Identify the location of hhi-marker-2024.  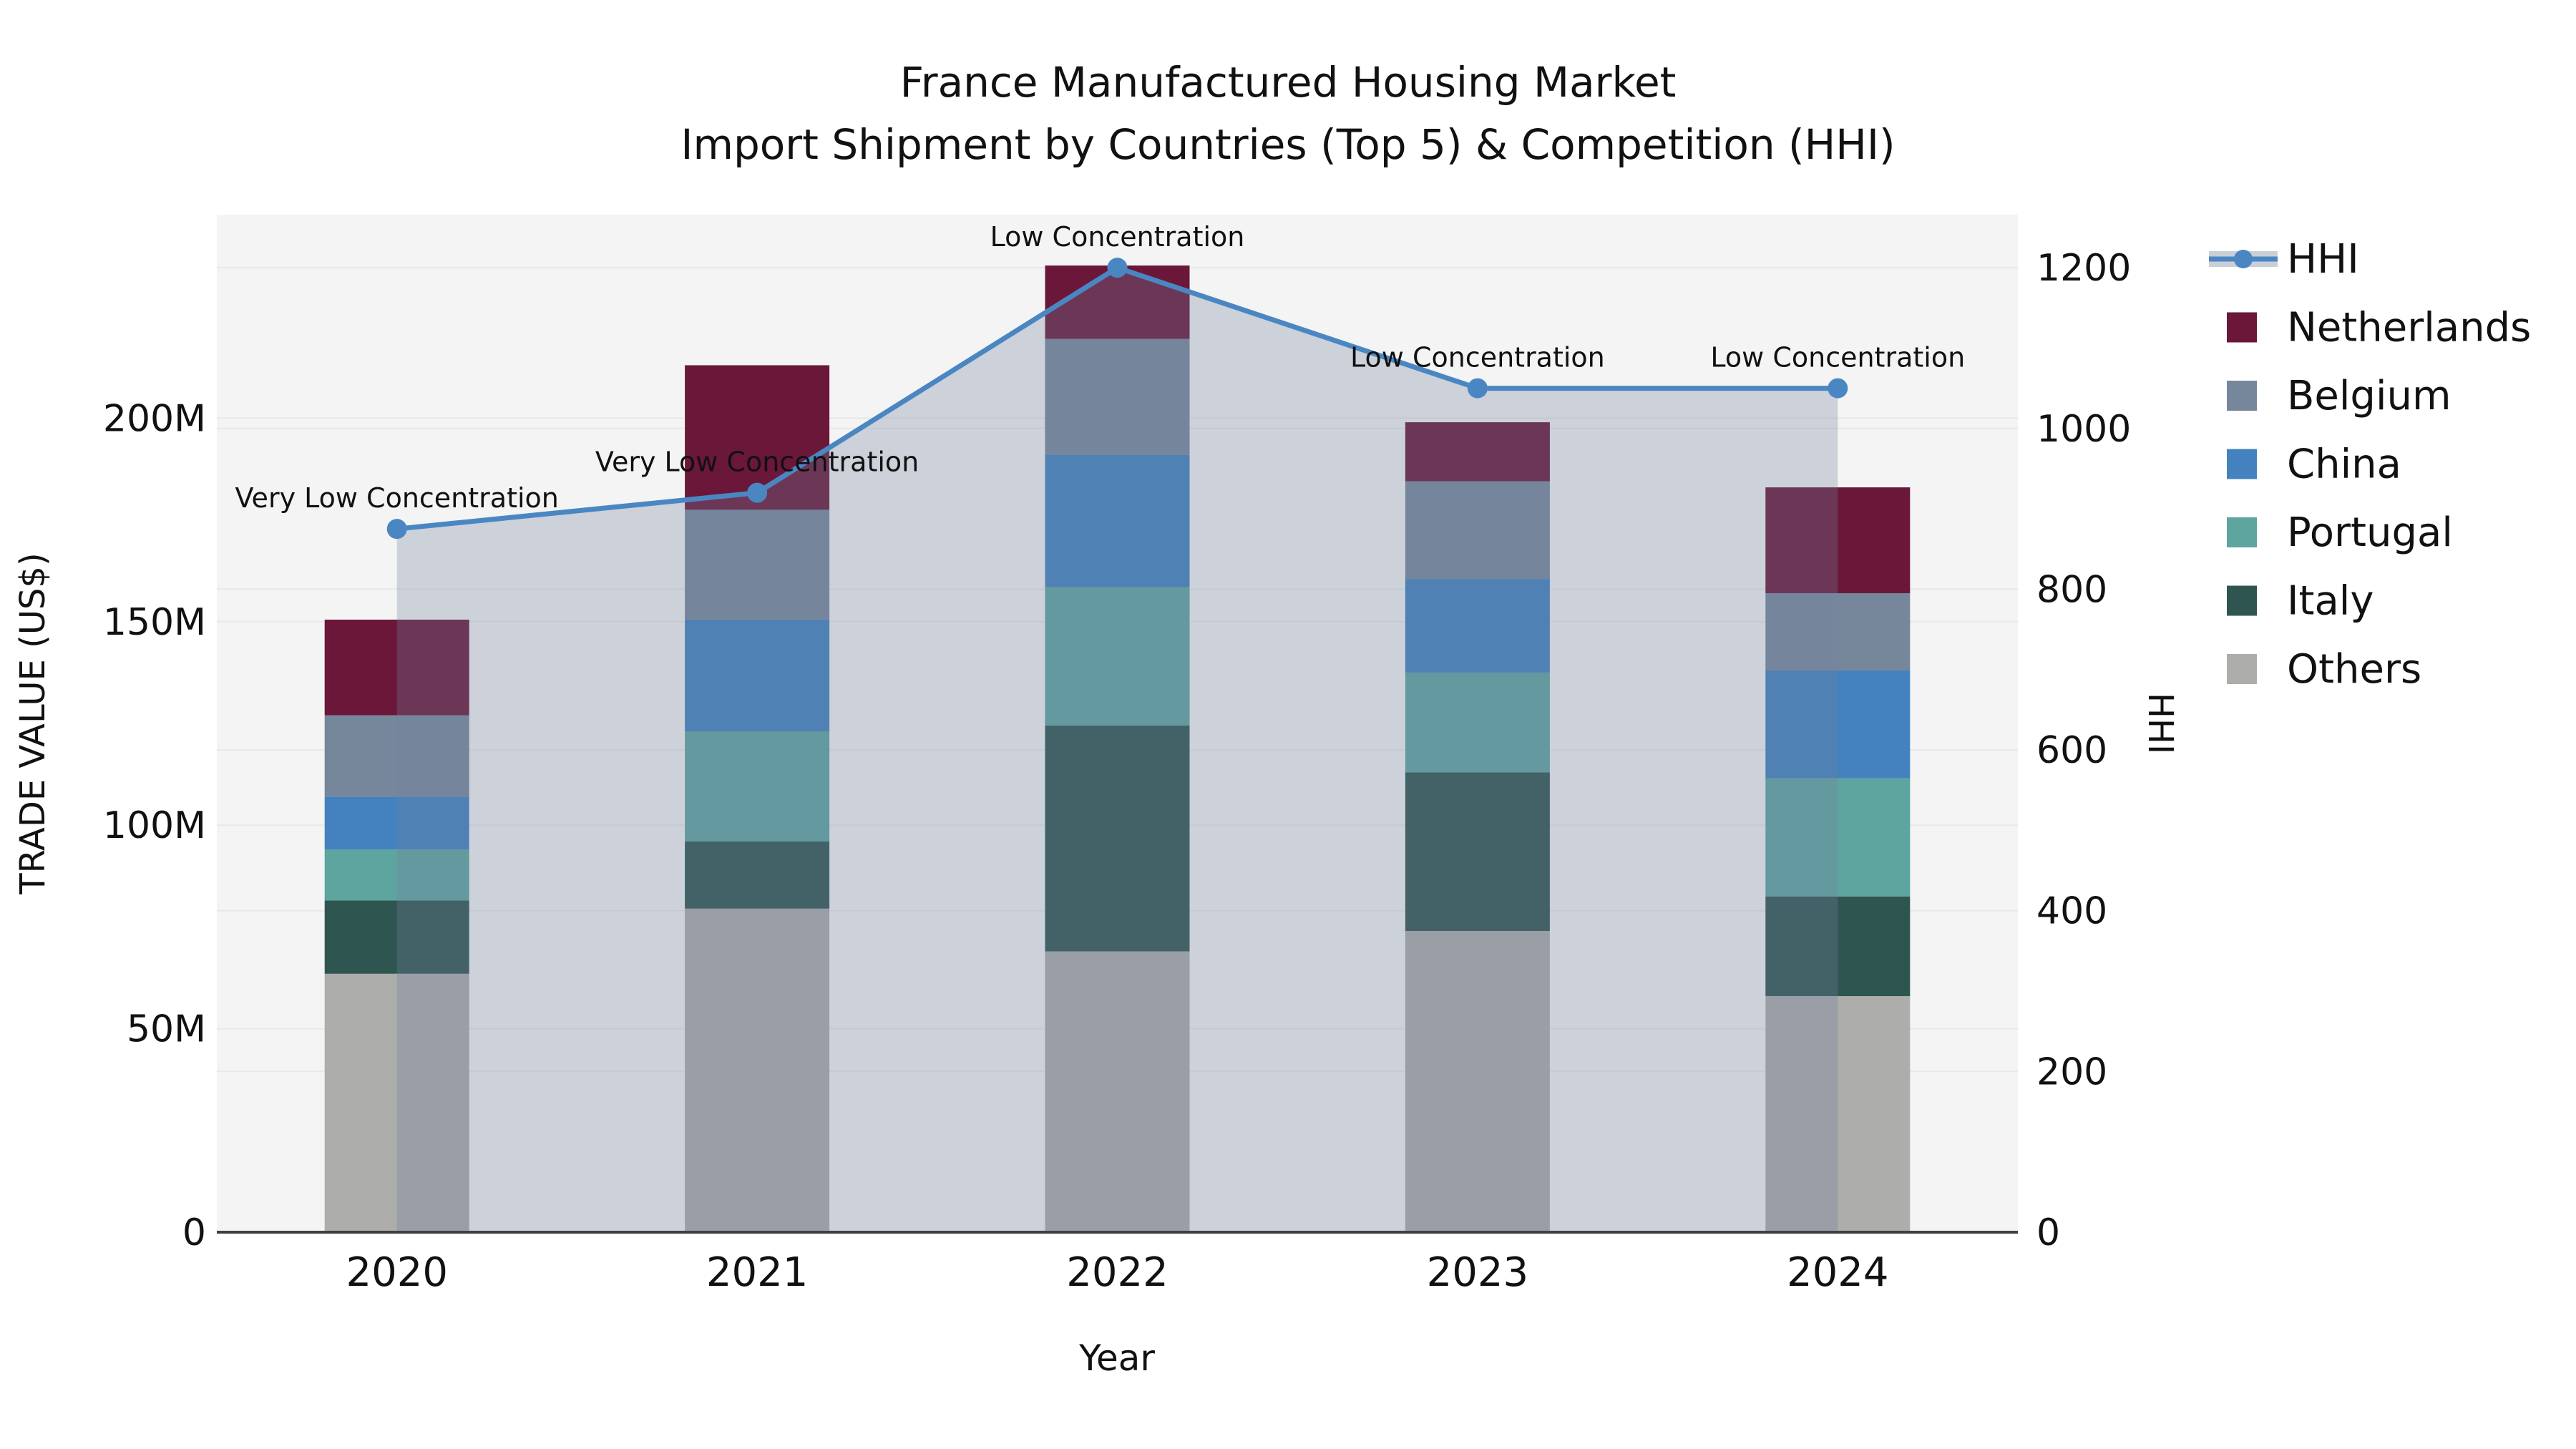
(1838, 389).